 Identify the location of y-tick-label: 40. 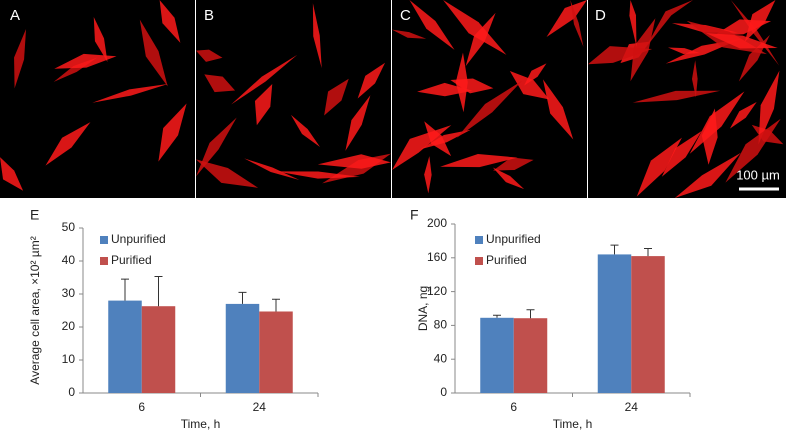
(441, 358).